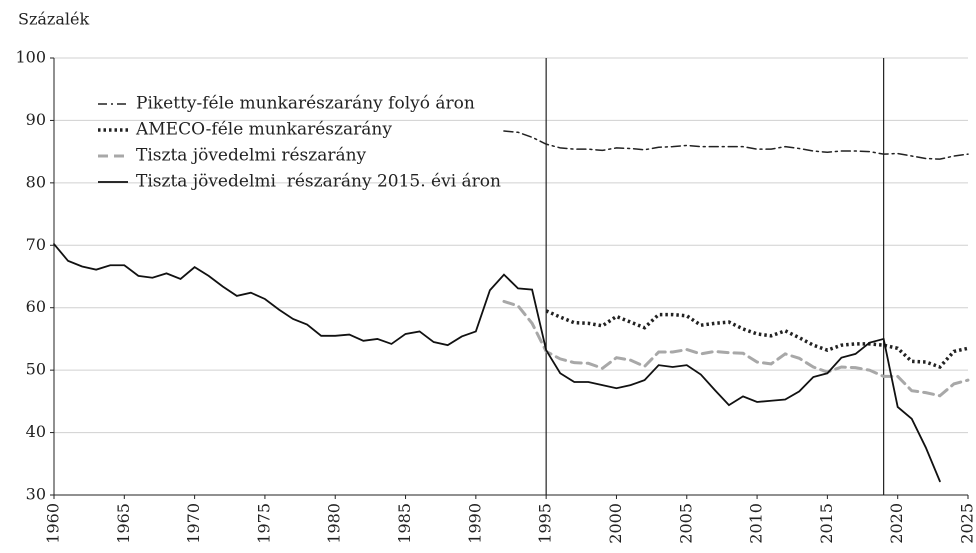  What do you see at coordinates (896, 523) in the screenshot?
I see `x-tick-label: 2020` at bounding box center [896, 523].